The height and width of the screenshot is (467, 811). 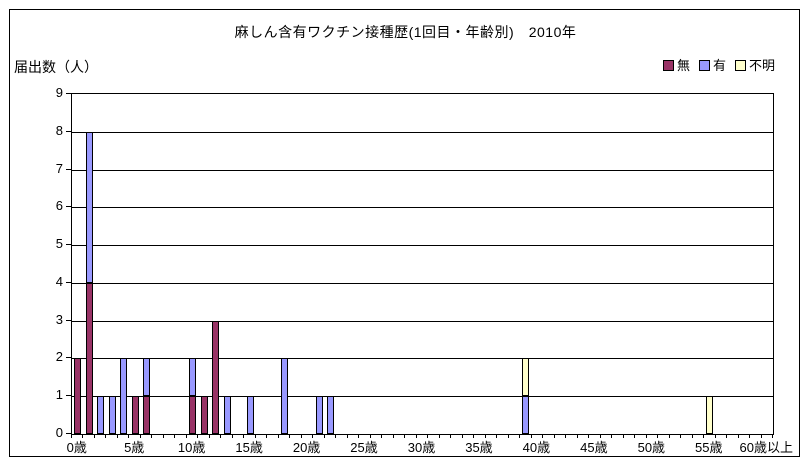 I want to click on bar-不明-cat39, so click(x=526, y=377).